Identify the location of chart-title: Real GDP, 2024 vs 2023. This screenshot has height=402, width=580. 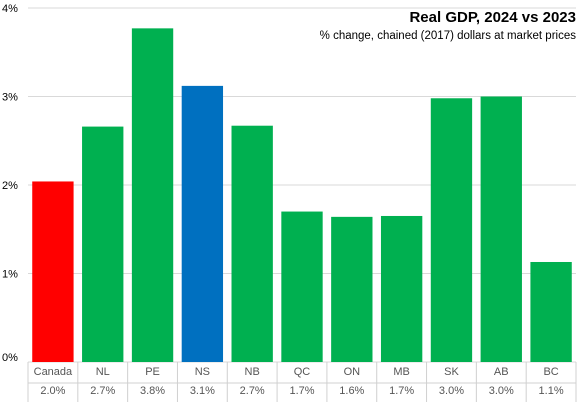
(492, 17).